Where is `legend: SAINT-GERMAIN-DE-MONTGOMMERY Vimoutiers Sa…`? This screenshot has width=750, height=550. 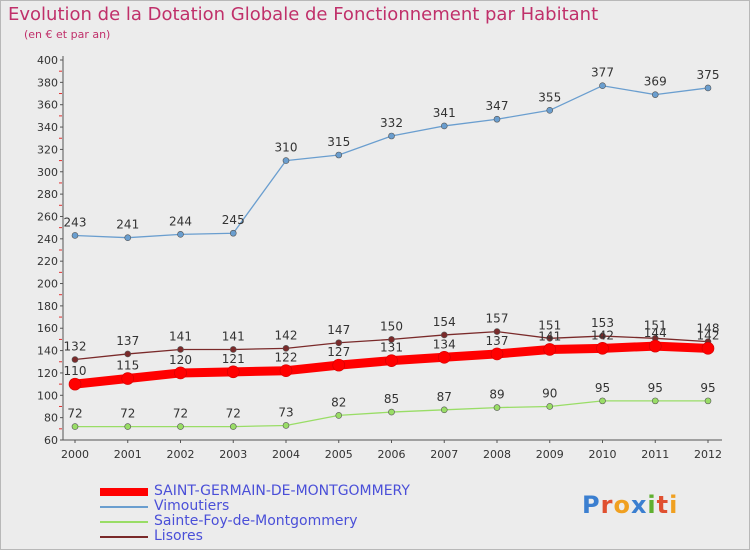 legend: SAINT-GERMAIN-DE-MONTGOMMERY Vimoutiers Sa… is located at coordinates (255, 514).